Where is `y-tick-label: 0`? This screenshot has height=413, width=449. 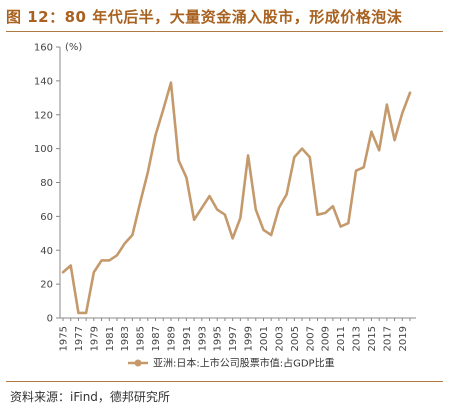 y-tick-label: 0 is located at coordinates (50, 319).